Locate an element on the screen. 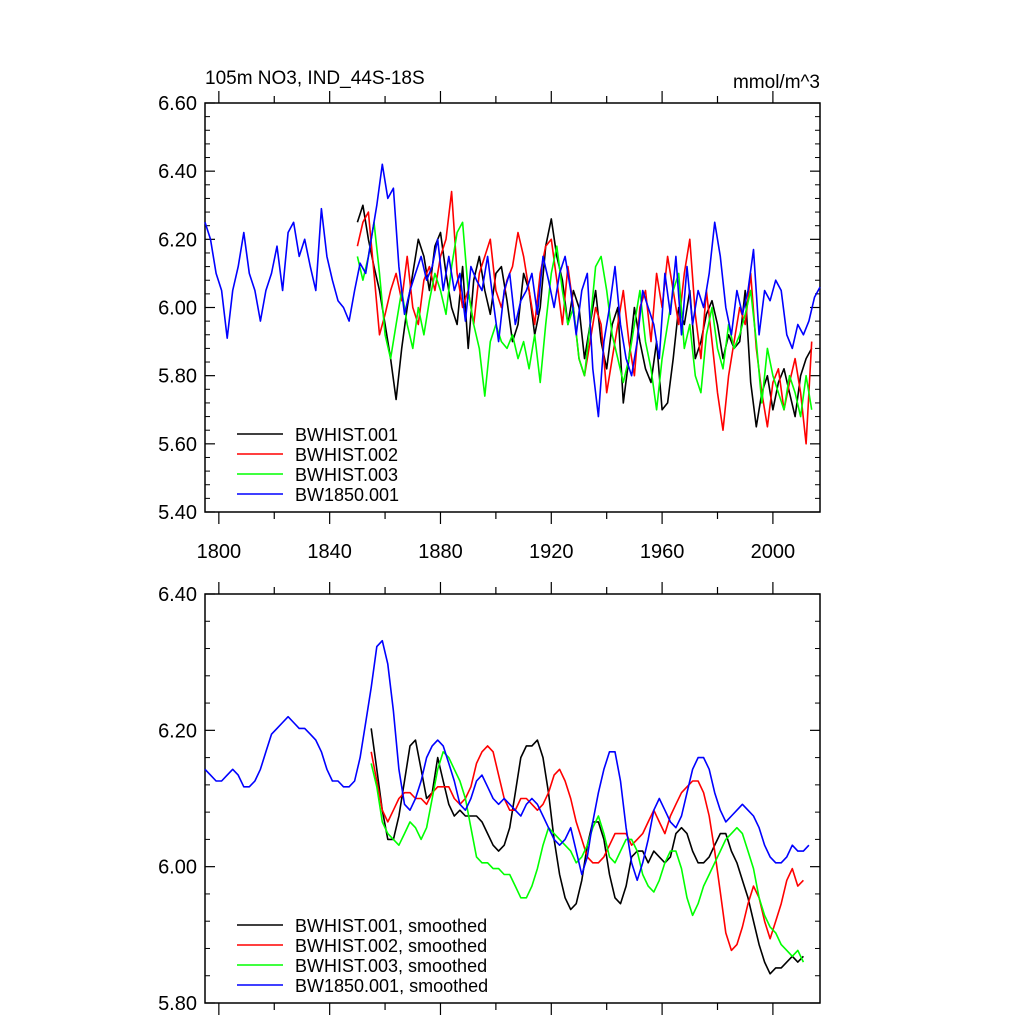  x-tick-label: 2000 is located at coordinates (773, 552).